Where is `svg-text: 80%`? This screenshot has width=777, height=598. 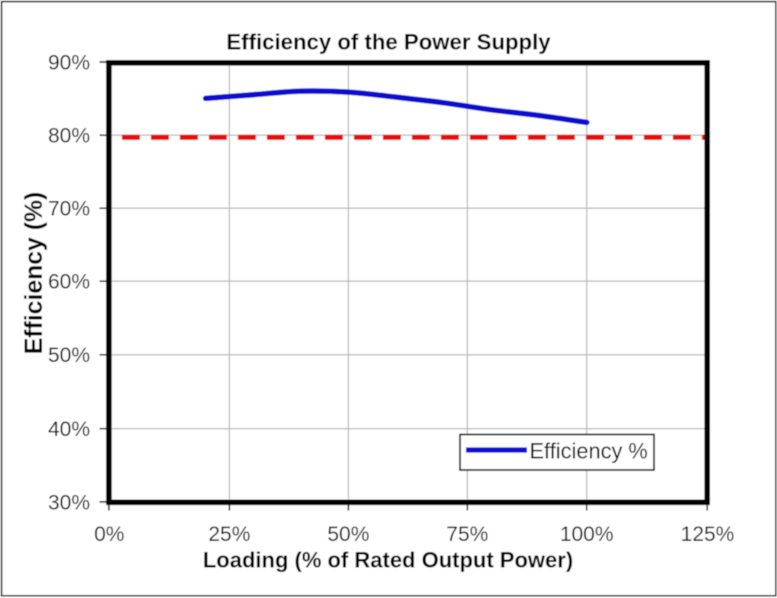 svg-text: 80% is located at coordinates (69, 136).